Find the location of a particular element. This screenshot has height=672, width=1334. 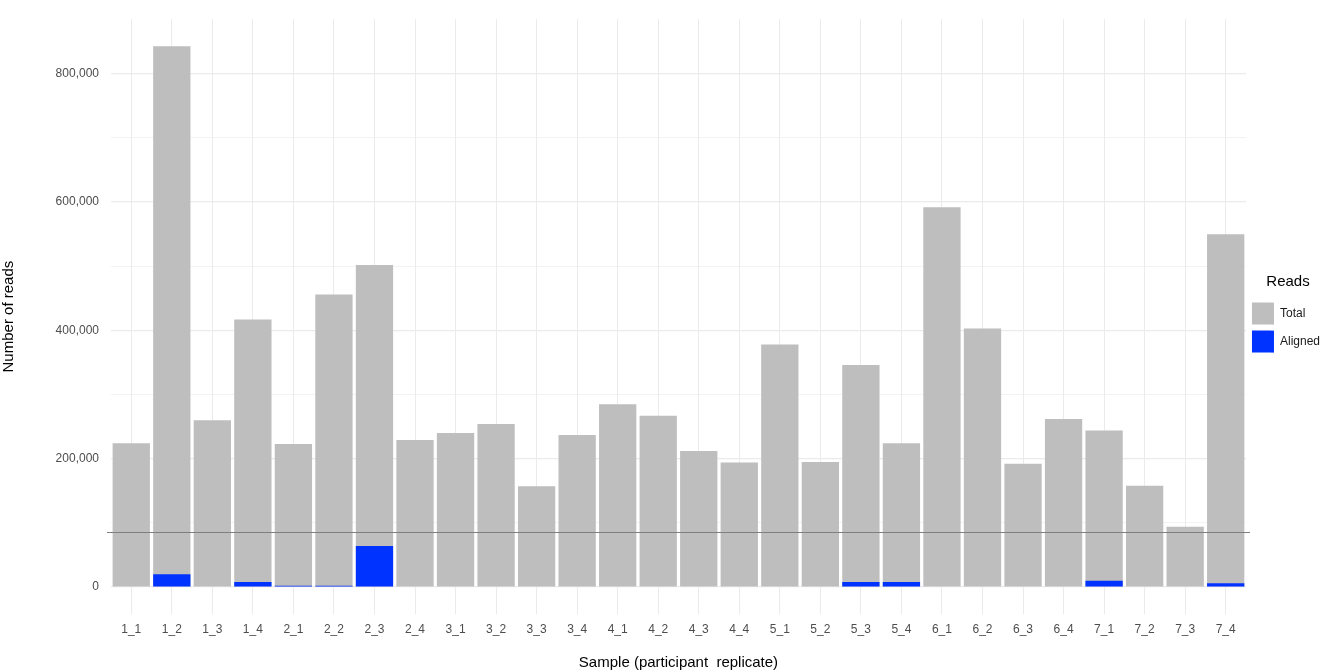

y-tick-label: 0 is located at coordinates (96, 586).